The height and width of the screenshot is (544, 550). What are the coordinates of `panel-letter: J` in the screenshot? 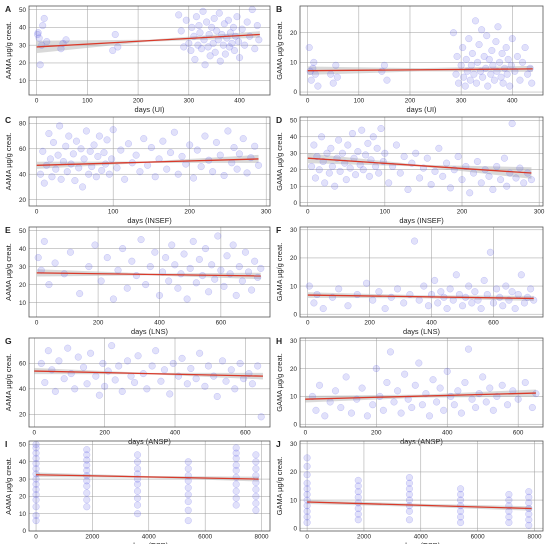 It's located at (278, 444).